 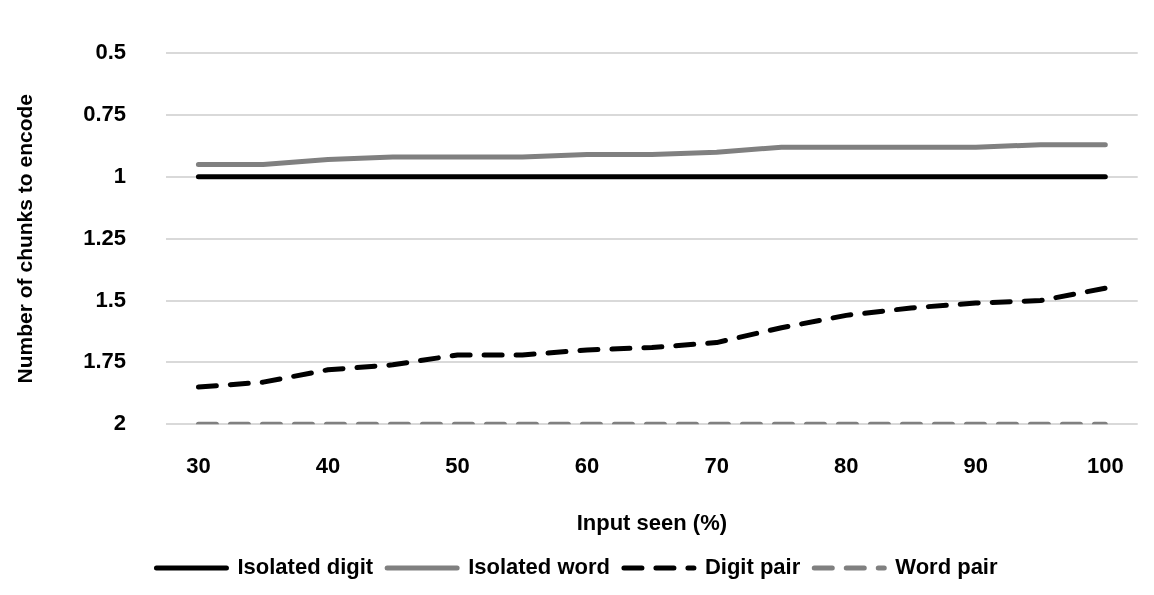 I want to click on x-tick-label: 100, so click(x=1105, y=466).